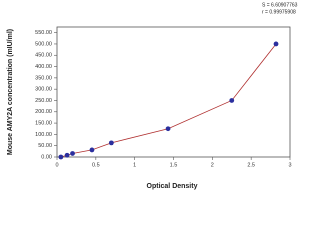  What do you see at coordinates (43, 33) in the screenshot?
I see `y-tick-label: 550.00` at bounding box center [43, 33].